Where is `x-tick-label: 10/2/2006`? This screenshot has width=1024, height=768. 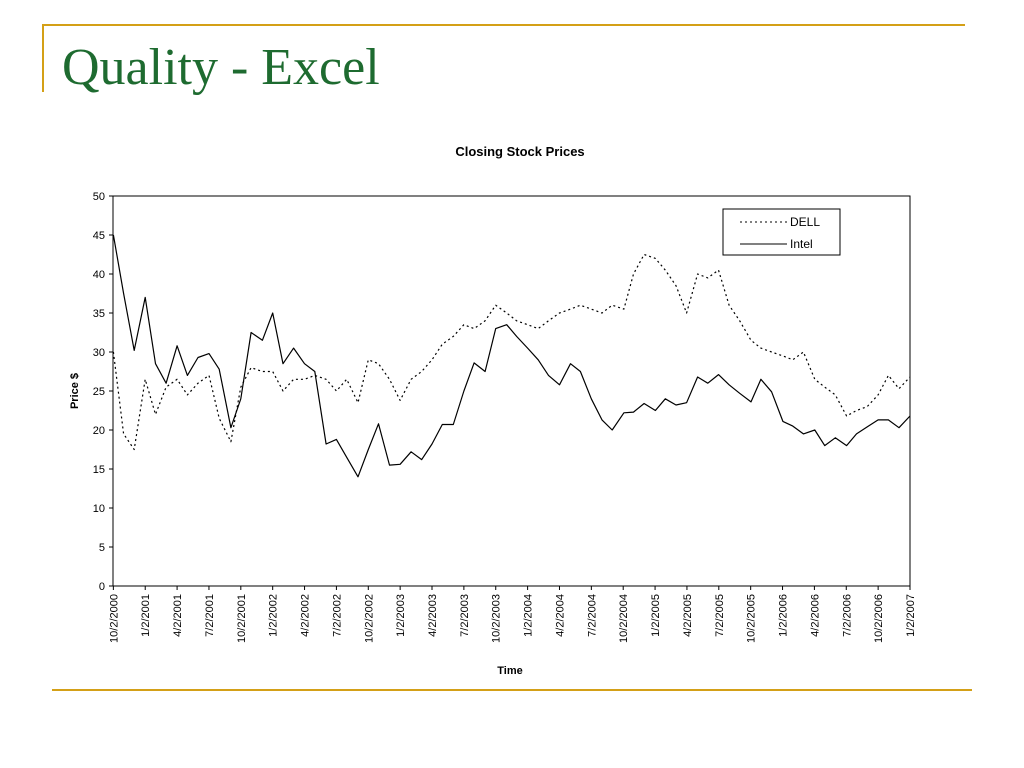 x-tick-label: 10/2/2006 is located at coordinates (879, 618).